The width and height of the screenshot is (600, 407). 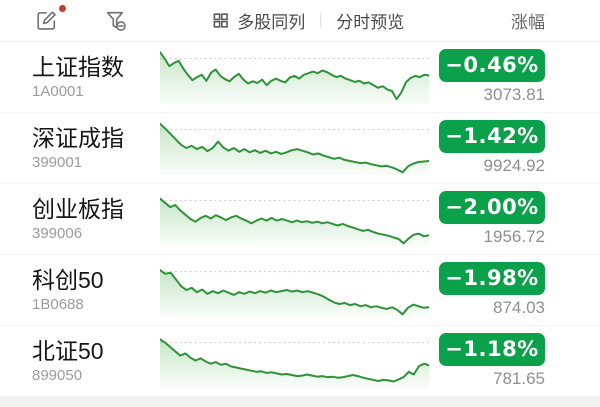 I want to click on index-info: 上证指数 1A0001, so click(x=96, y=77).